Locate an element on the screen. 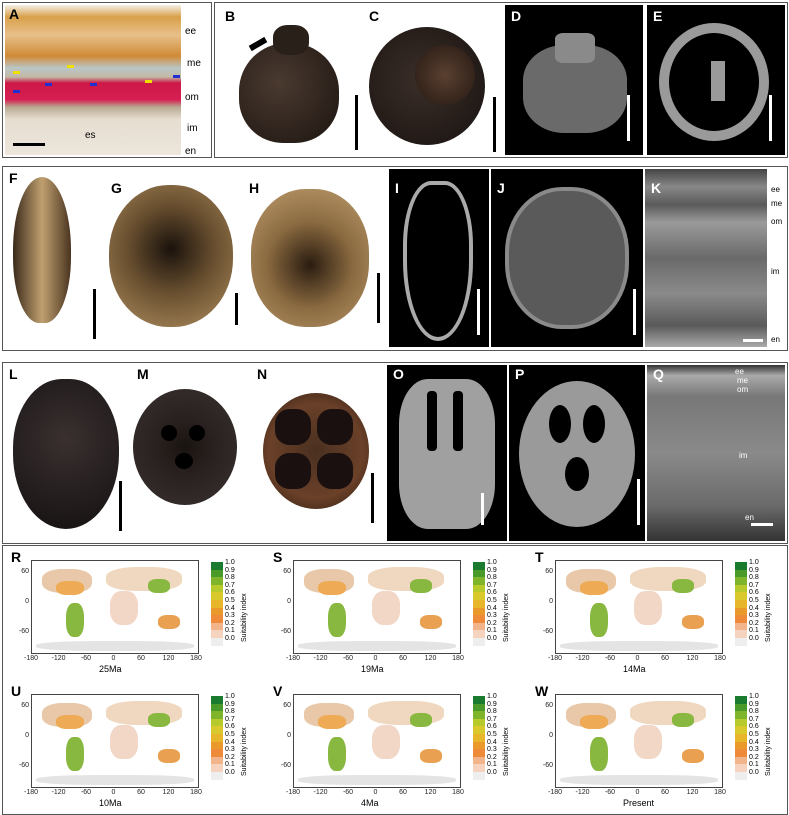 Image resolution: width=789 pixels, height=815 pixels. om-tag: om is located at coordinates (192, 97).